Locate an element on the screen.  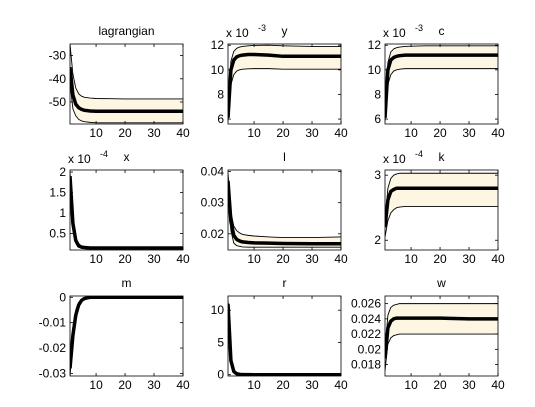
subplot-c: 10 20 30 40 6 8 10 12 c x 10 -3 is located at coordinates (436, 81).